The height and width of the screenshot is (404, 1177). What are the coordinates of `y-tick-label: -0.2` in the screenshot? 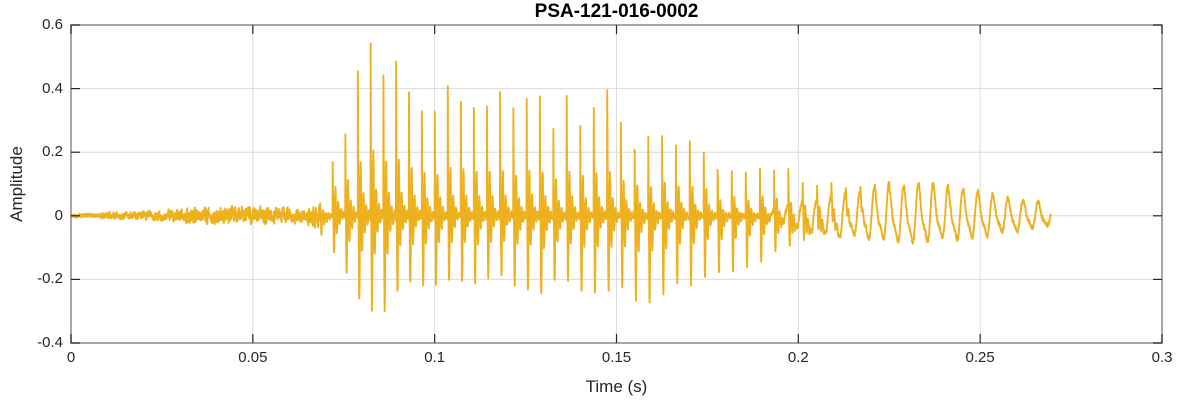 It's located at (50, 279).